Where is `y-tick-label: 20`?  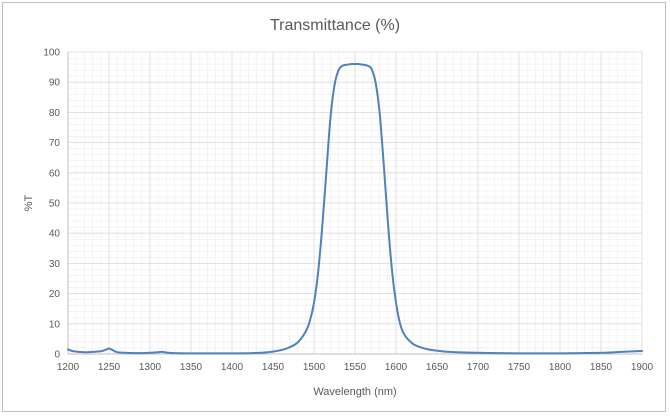 y-tick-label: 20 is located at coordinates (55, 294).